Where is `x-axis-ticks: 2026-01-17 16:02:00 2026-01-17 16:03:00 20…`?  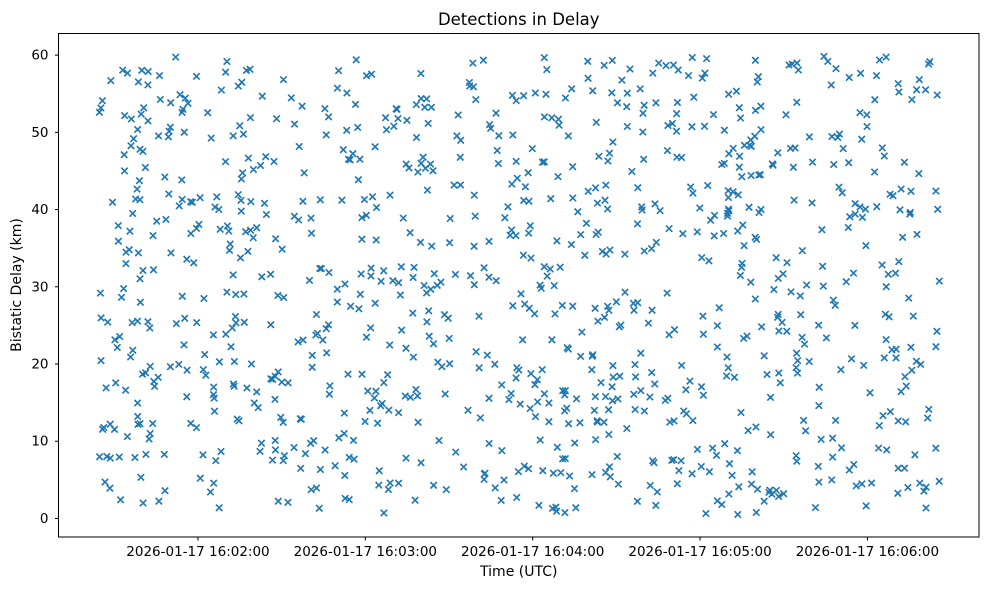
x-axis-ticks: 2026-01-17 16:02:00 2026-01-17 16:03:00 20… is located at coordinates (532, 548).